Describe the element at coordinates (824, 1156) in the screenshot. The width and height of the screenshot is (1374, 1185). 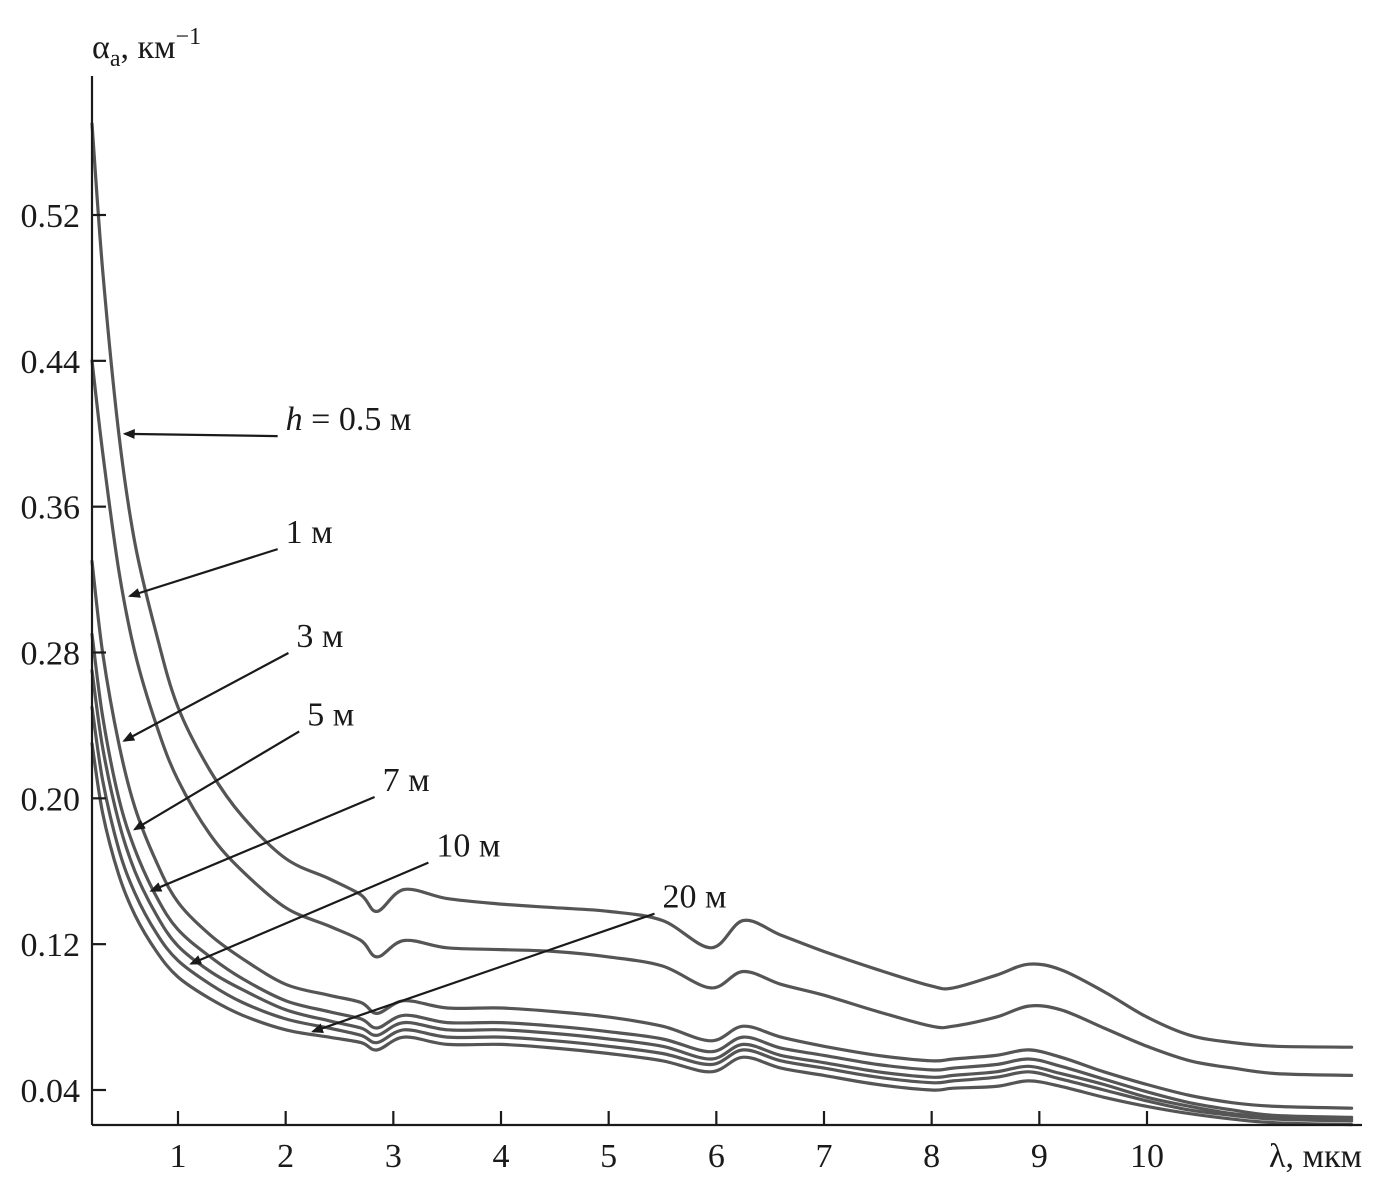
I see `x-tick-label-7: 7` at that location.